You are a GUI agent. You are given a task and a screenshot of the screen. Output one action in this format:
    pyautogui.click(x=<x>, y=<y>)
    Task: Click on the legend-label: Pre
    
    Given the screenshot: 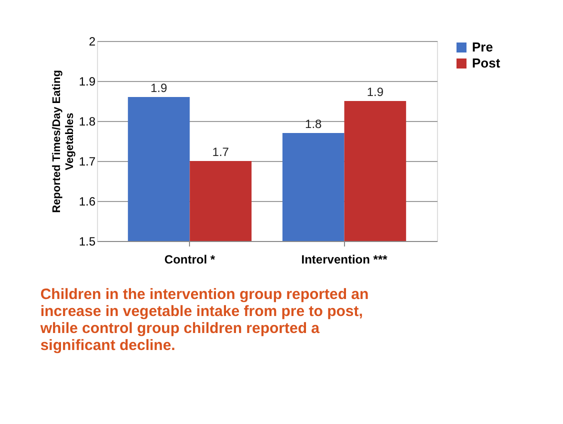 What is the action you would take?
    pyautogui.click(x=482, y=47)
    